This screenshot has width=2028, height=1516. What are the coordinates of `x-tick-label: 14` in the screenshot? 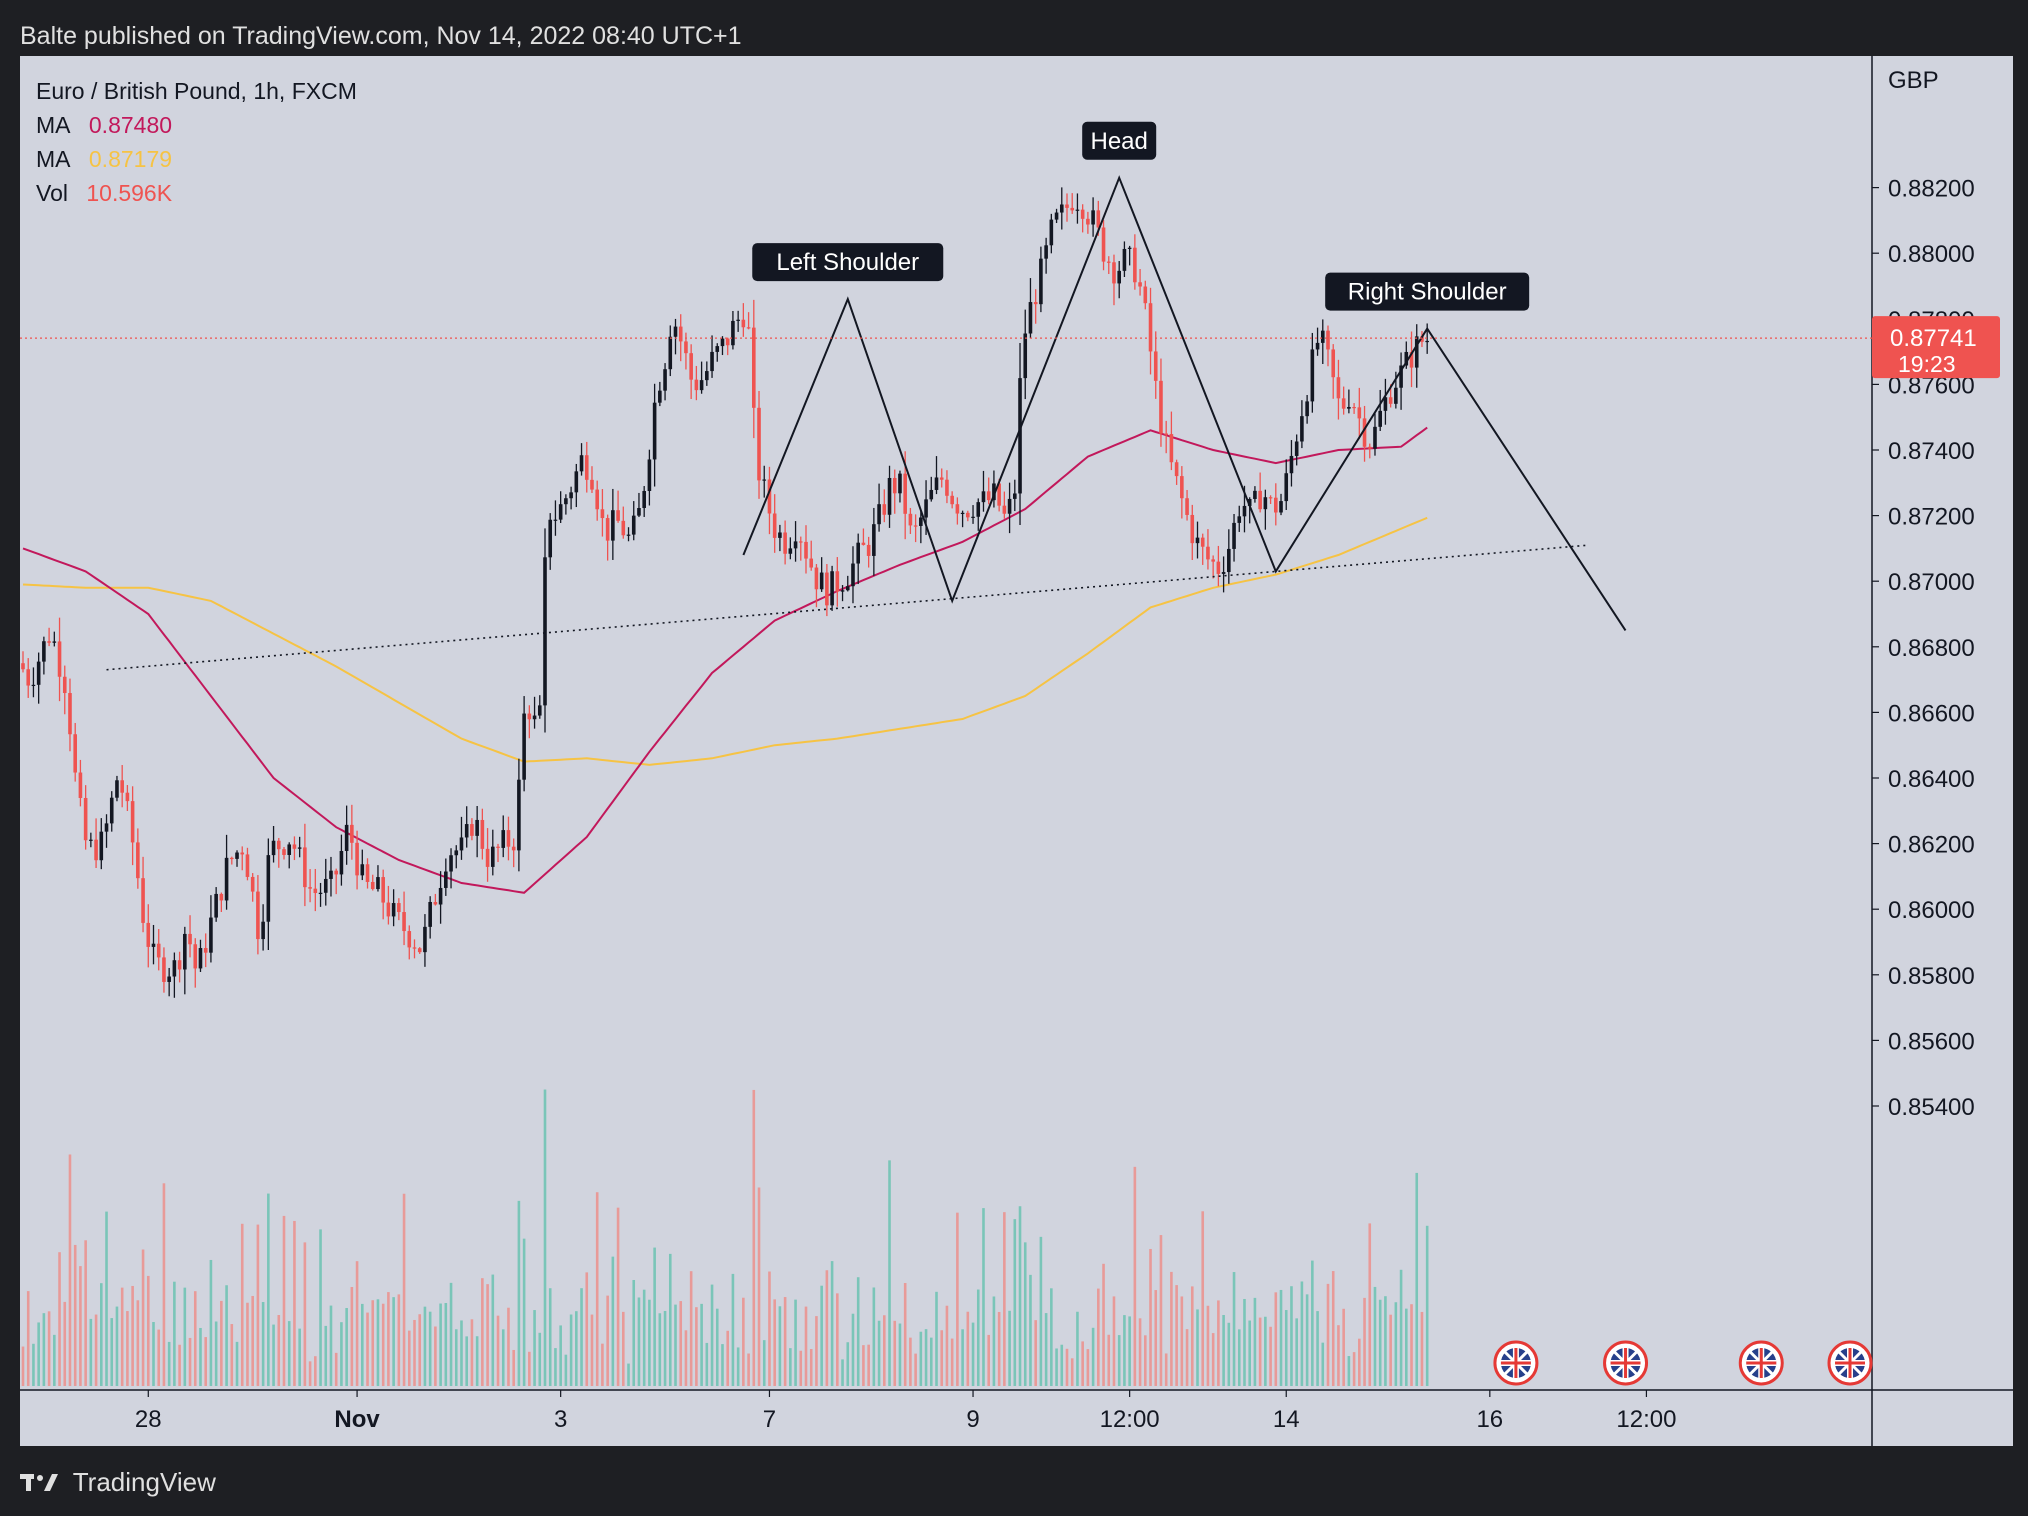 It's located at (1286, 1419).